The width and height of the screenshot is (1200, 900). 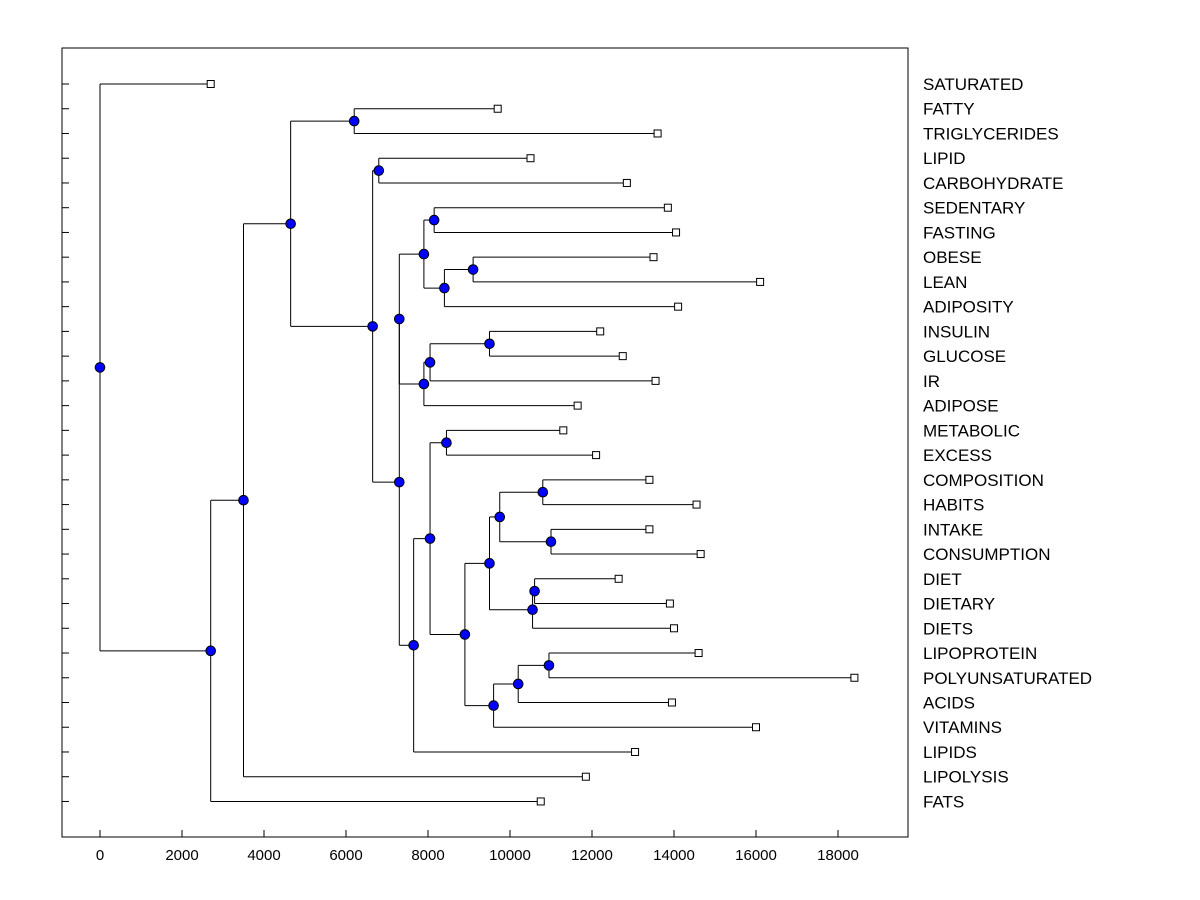 I want to click on leaf-label: OBESE, so click(x=952, y=257).